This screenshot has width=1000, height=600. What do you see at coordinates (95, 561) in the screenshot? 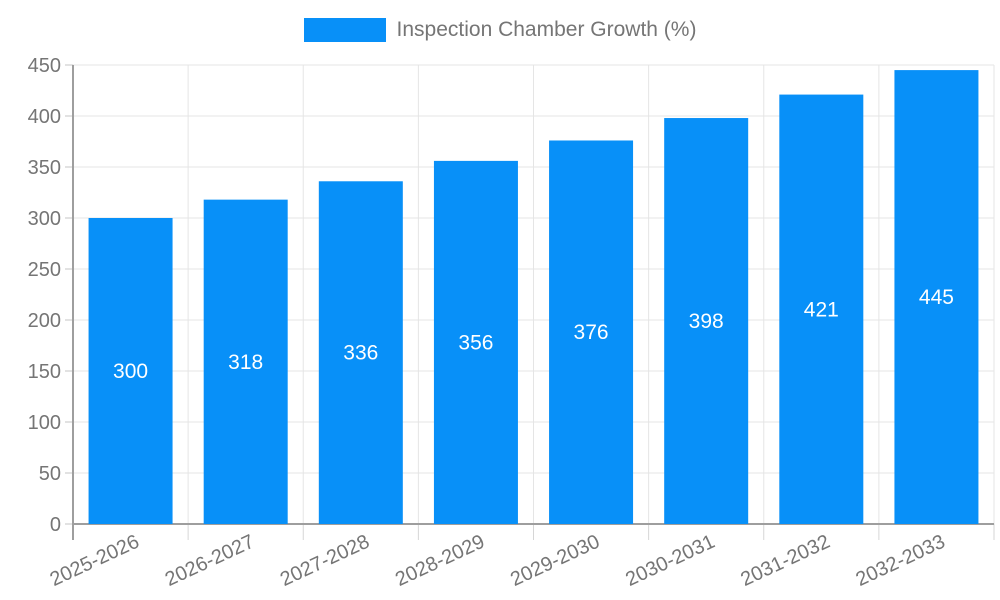
I see `x-axis-tick-label: 2025-2026` at bounding box center [95, 561].